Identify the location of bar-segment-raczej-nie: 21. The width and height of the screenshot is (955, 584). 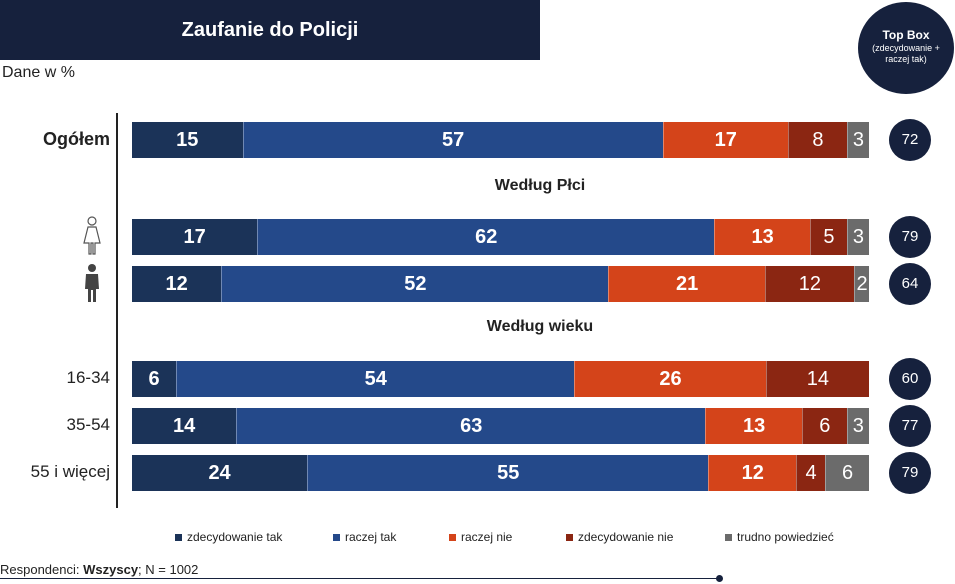
(686, 284).